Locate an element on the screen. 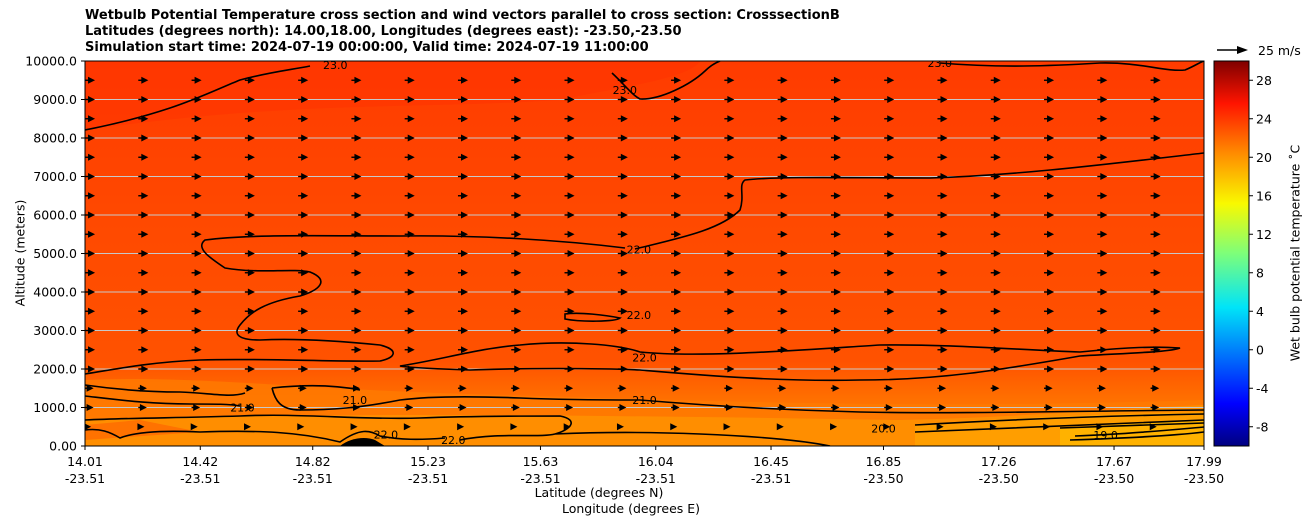  x-tick-label-latitude: 16.85 is located at coordinates (884, 461).